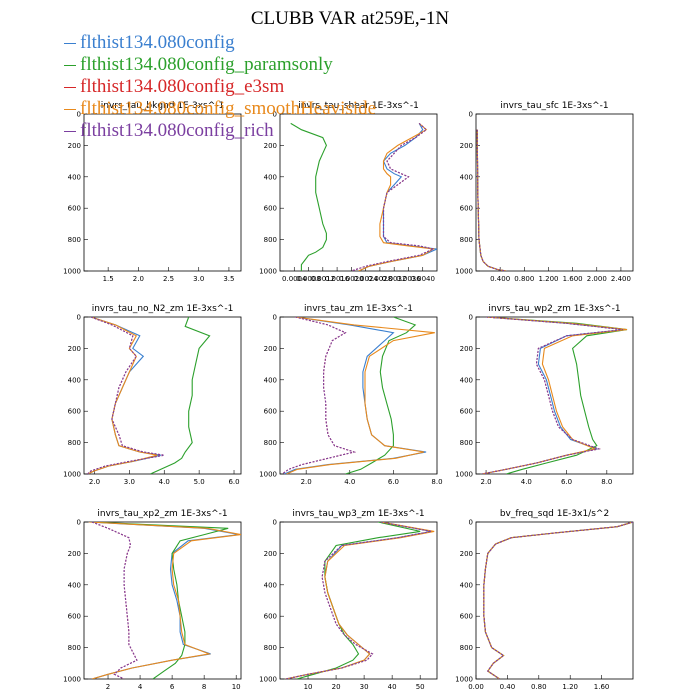 This screenshot has width=700, height=700. What do you see at coordinates (380, 279) in the screenshot?
I see `x-tick-label: 0.0028` at bounding box center [380, 279].